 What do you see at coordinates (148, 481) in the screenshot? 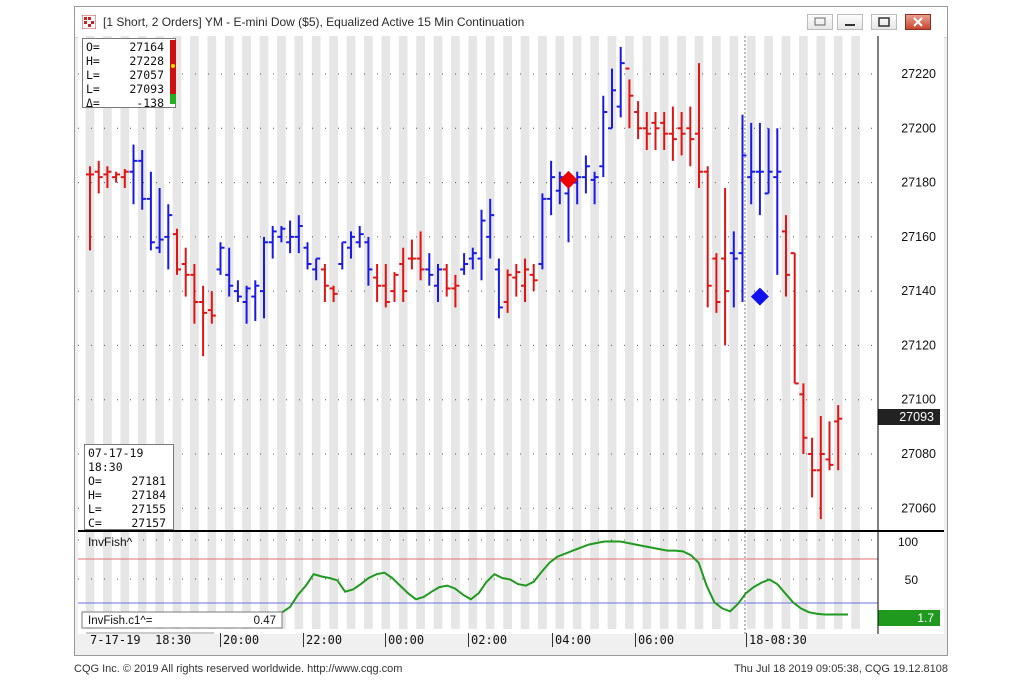
I see `bar-info-value: 27181` at bounding box center [148, 481].